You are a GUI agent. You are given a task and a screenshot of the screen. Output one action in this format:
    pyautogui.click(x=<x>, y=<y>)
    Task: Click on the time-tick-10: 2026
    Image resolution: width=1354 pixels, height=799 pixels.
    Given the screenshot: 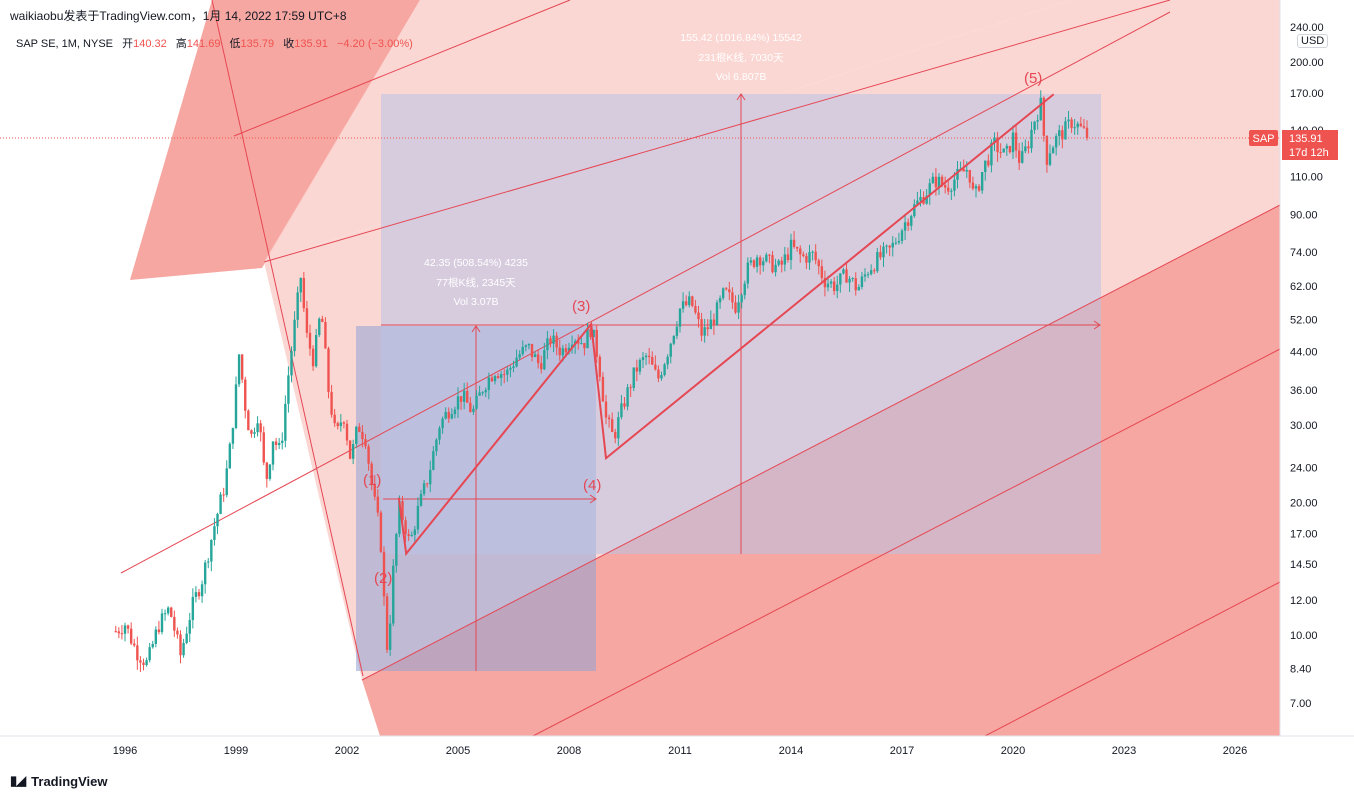 What is the action you would take?
    pyautogui.click(x=1235, y=751)
    